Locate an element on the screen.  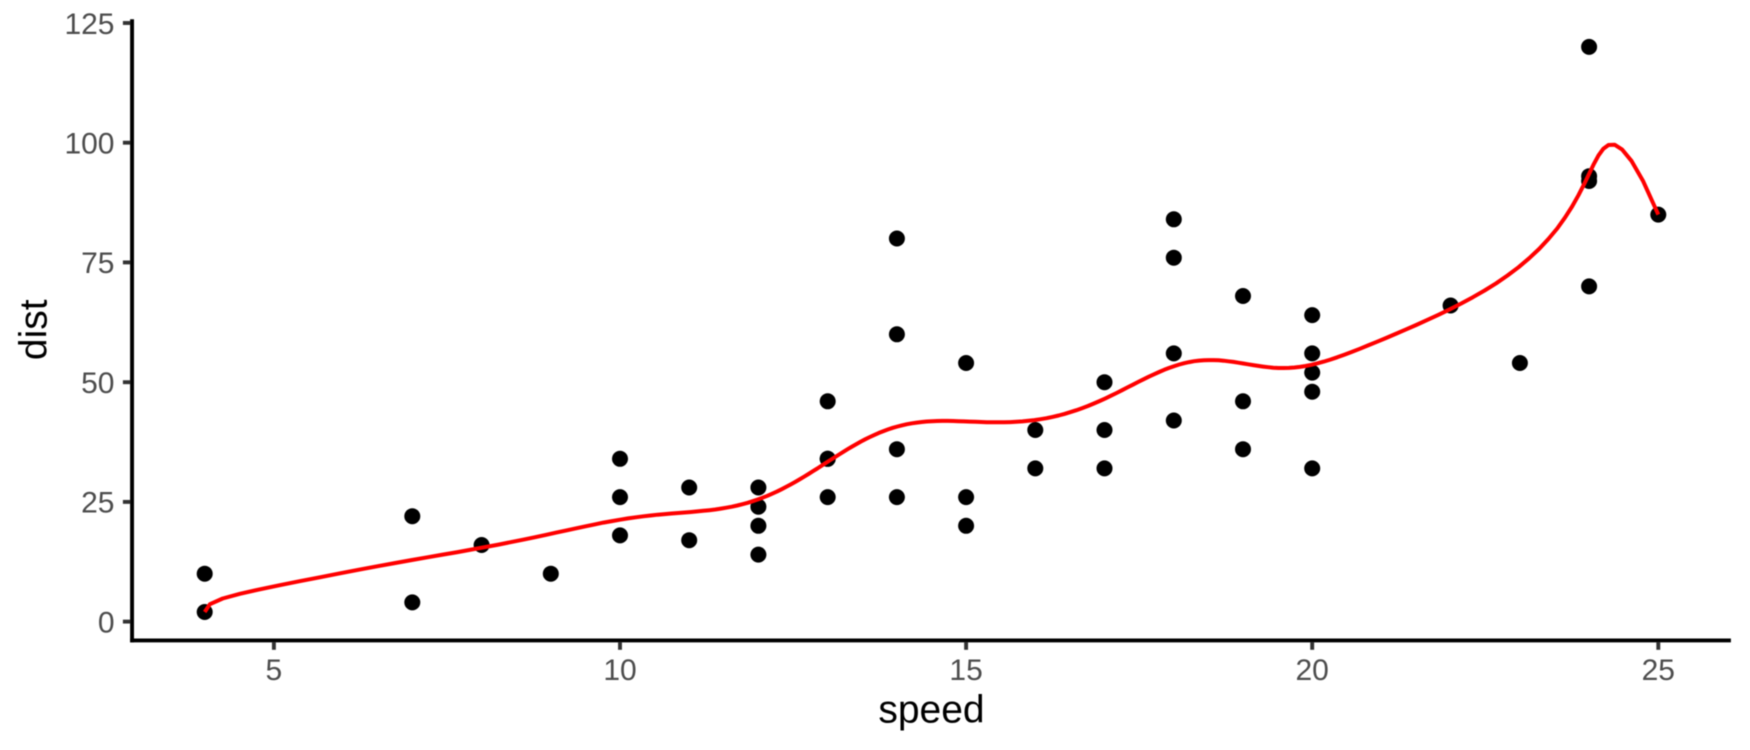
svg-text: dist is located at coordinates (34, 329).